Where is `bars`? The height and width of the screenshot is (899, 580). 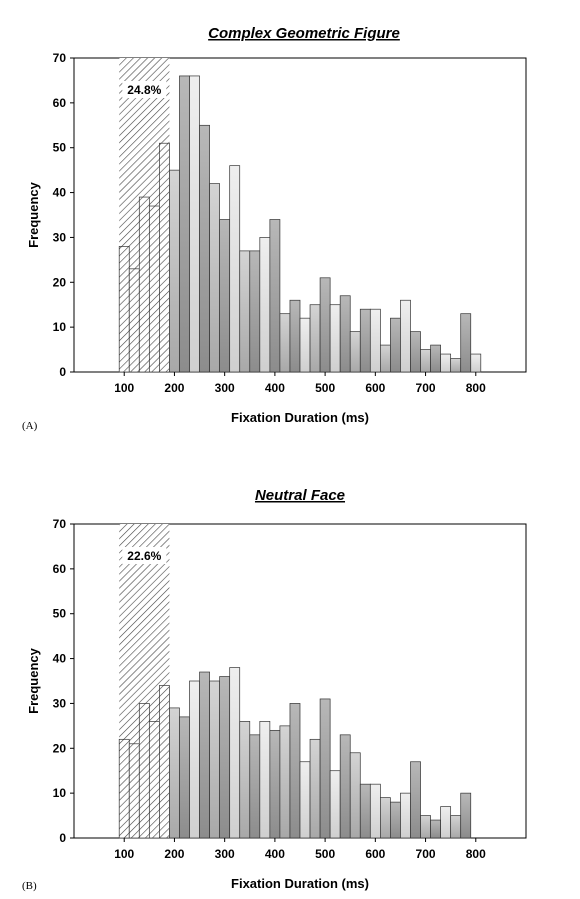
bars is located at coordinates (295, 753).